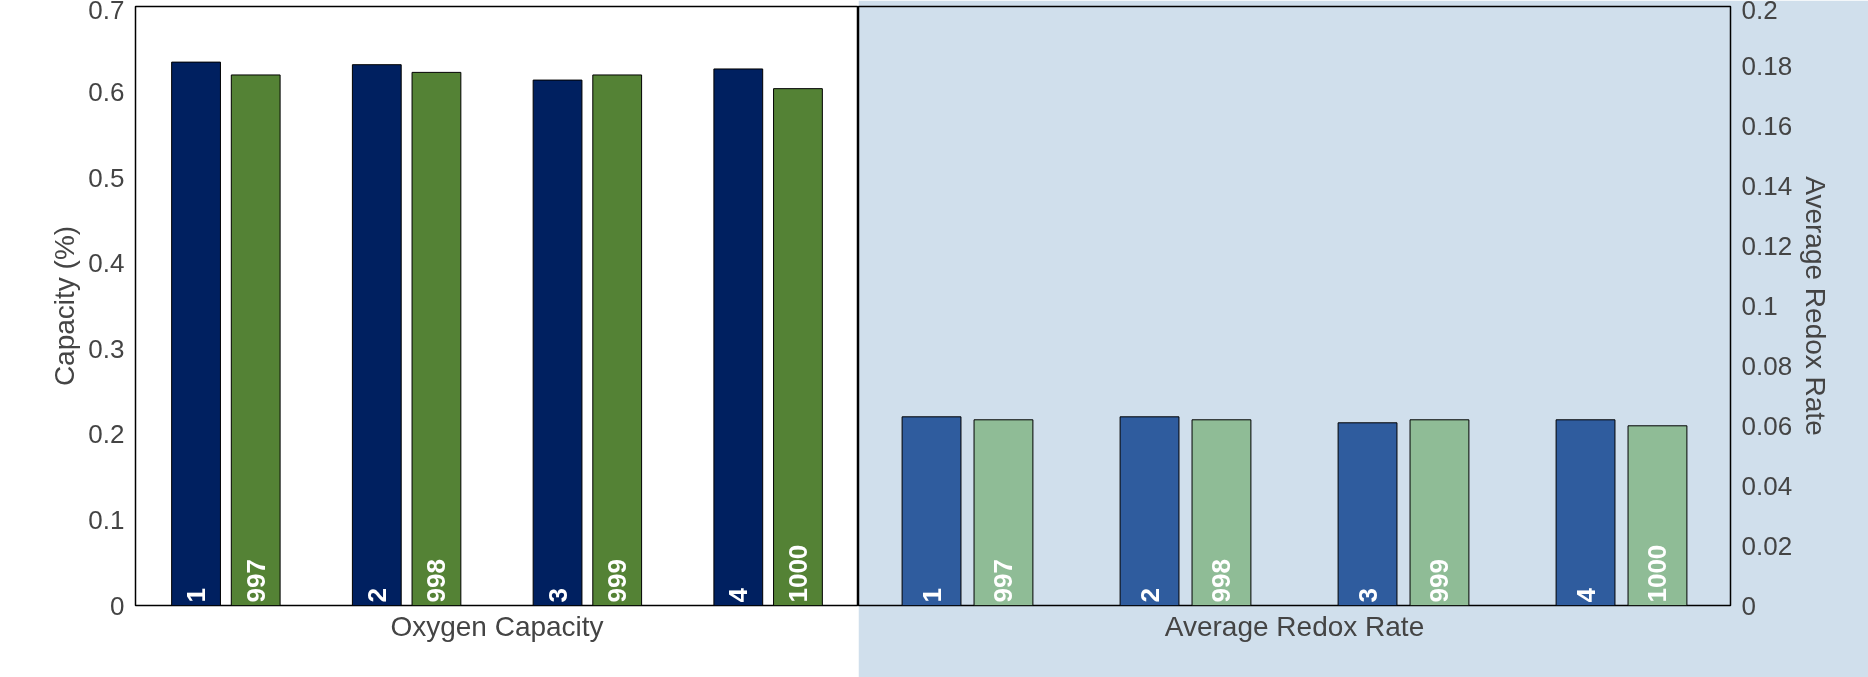  I want to click on y-tick-label: 0.08, so click(1767, 365).